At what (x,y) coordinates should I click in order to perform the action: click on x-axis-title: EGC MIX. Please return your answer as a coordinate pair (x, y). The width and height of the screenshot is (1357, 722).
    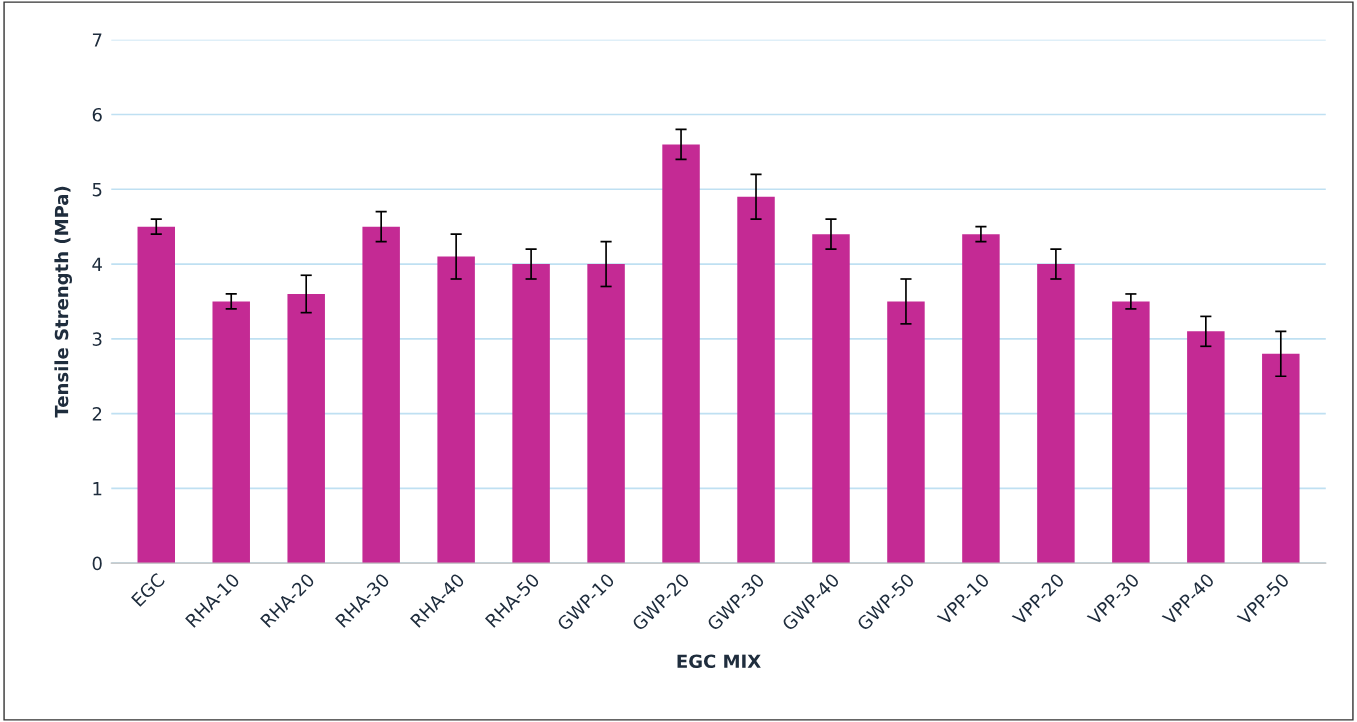
    Looking at the image, I should click on (719, 661).